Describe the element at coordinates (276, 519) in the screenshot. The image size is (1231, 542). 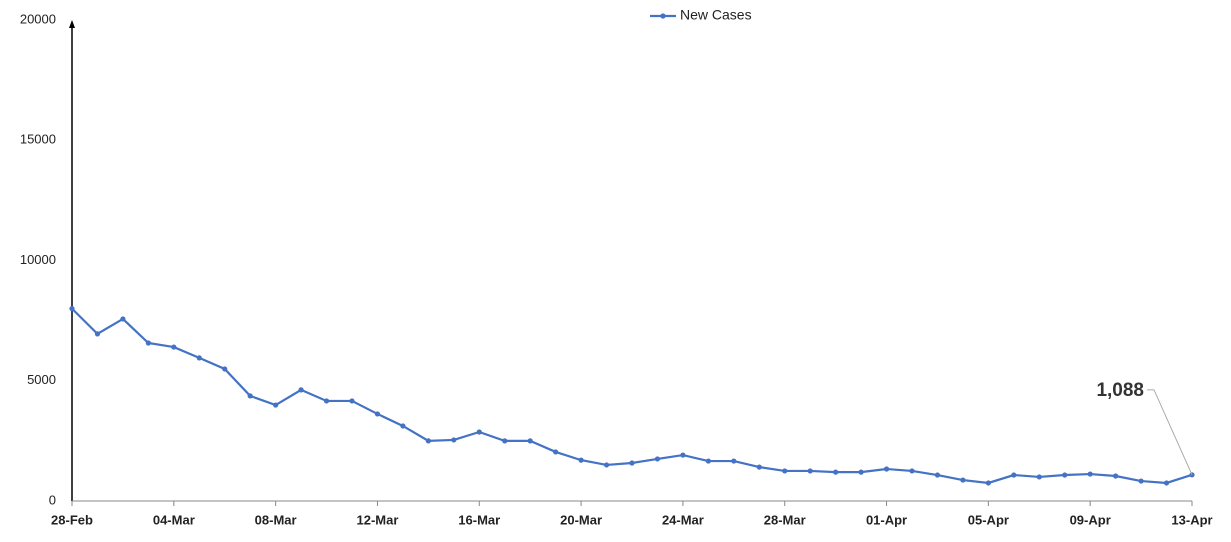
I see `x-tick-label: 08-Mar` at that location.